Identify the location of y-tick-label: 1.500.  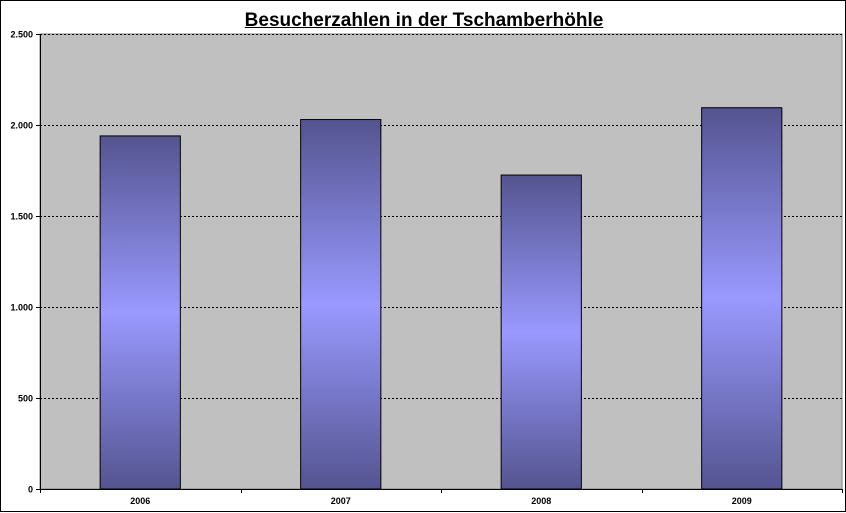
(21, 217).